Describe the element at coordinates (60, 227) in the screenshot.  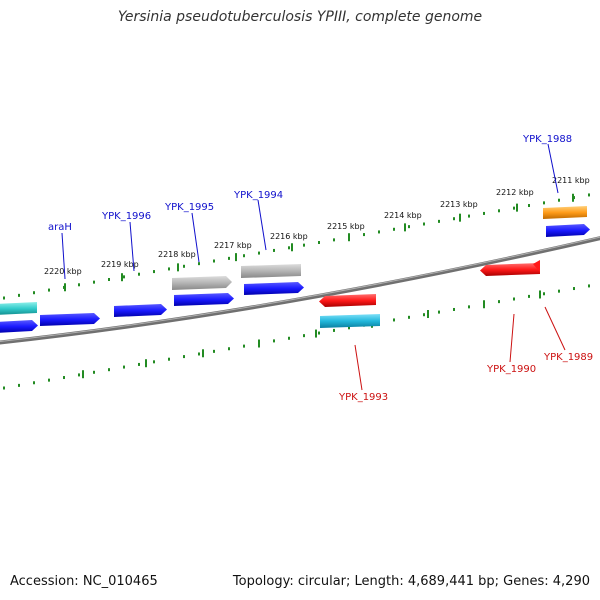
I see `gene-label-forward: araH` at that location.